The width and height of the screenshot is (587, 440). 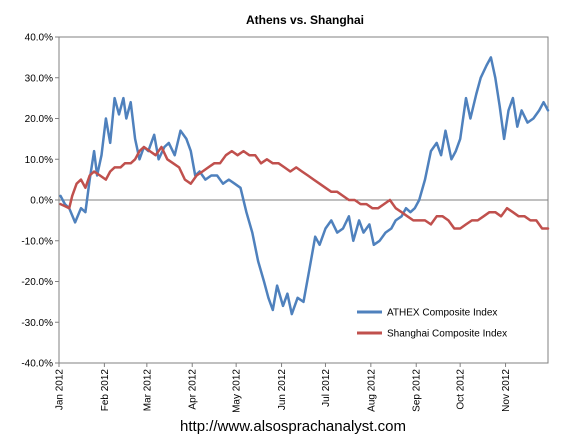 What do you see at coordinates (447, 334) in the screenshot?
I see `legend-label: Shanghai Composite Index` at bounding box center [447, 334].